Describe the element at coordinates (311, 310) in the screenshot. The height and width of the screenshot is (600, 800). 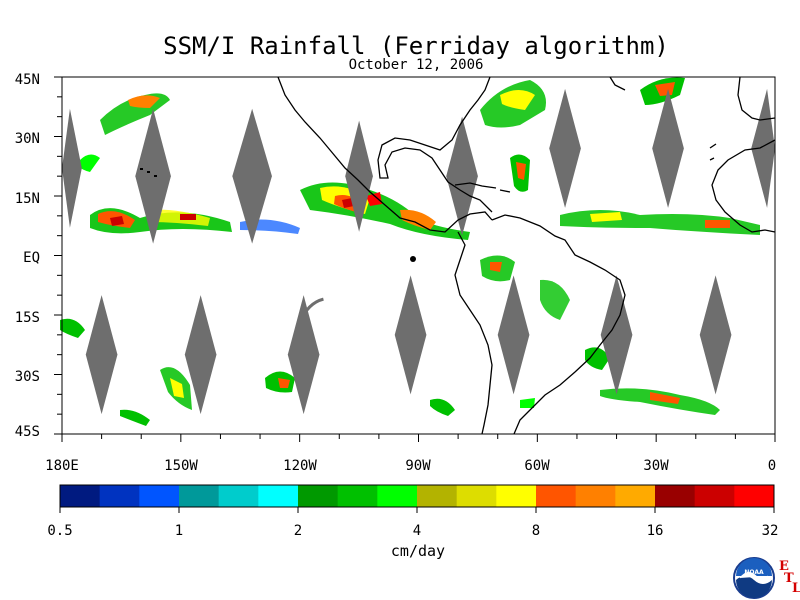
I see `no-data-swath-tail` at that location.